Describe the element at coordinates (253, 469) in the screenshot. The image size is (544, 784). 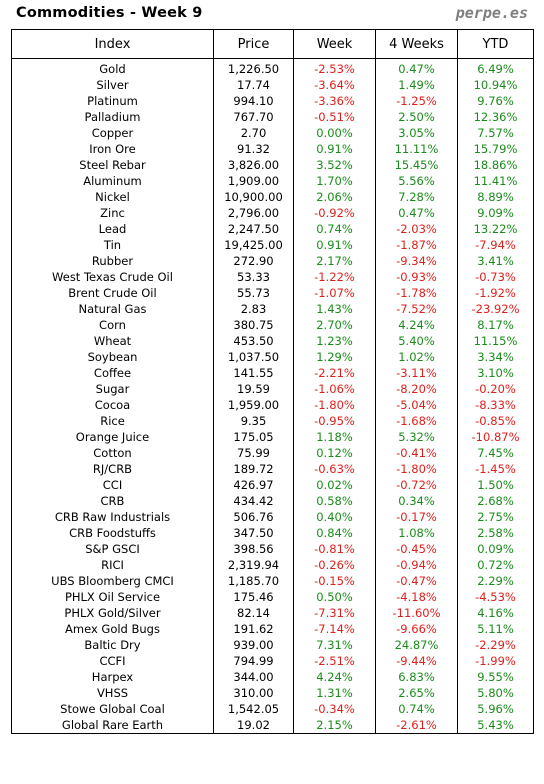
I see `price-cell: 189.72` at that location.